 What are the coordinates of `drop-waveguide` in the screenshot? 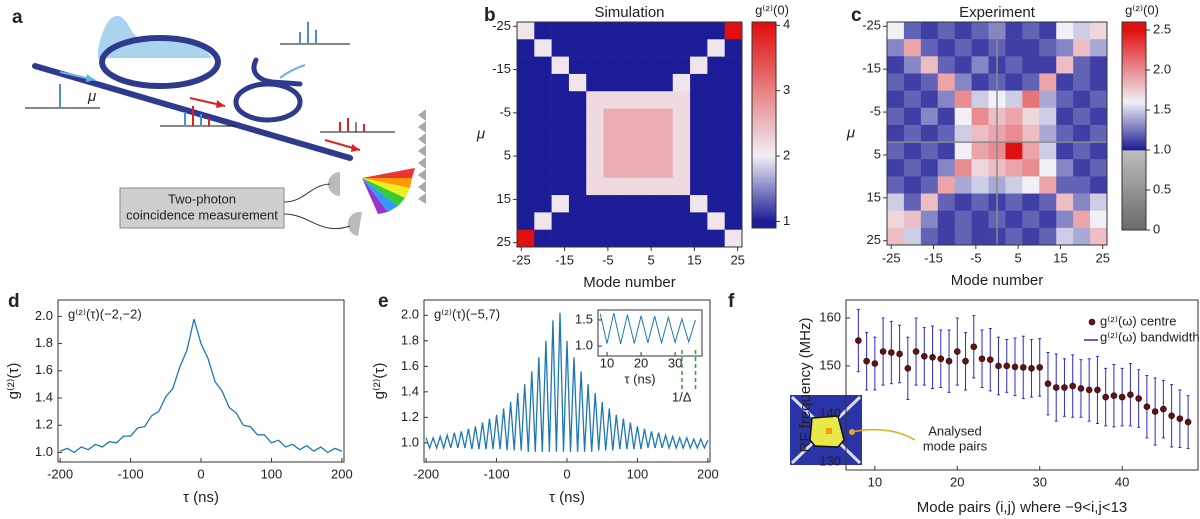 It's located at (277, 72).